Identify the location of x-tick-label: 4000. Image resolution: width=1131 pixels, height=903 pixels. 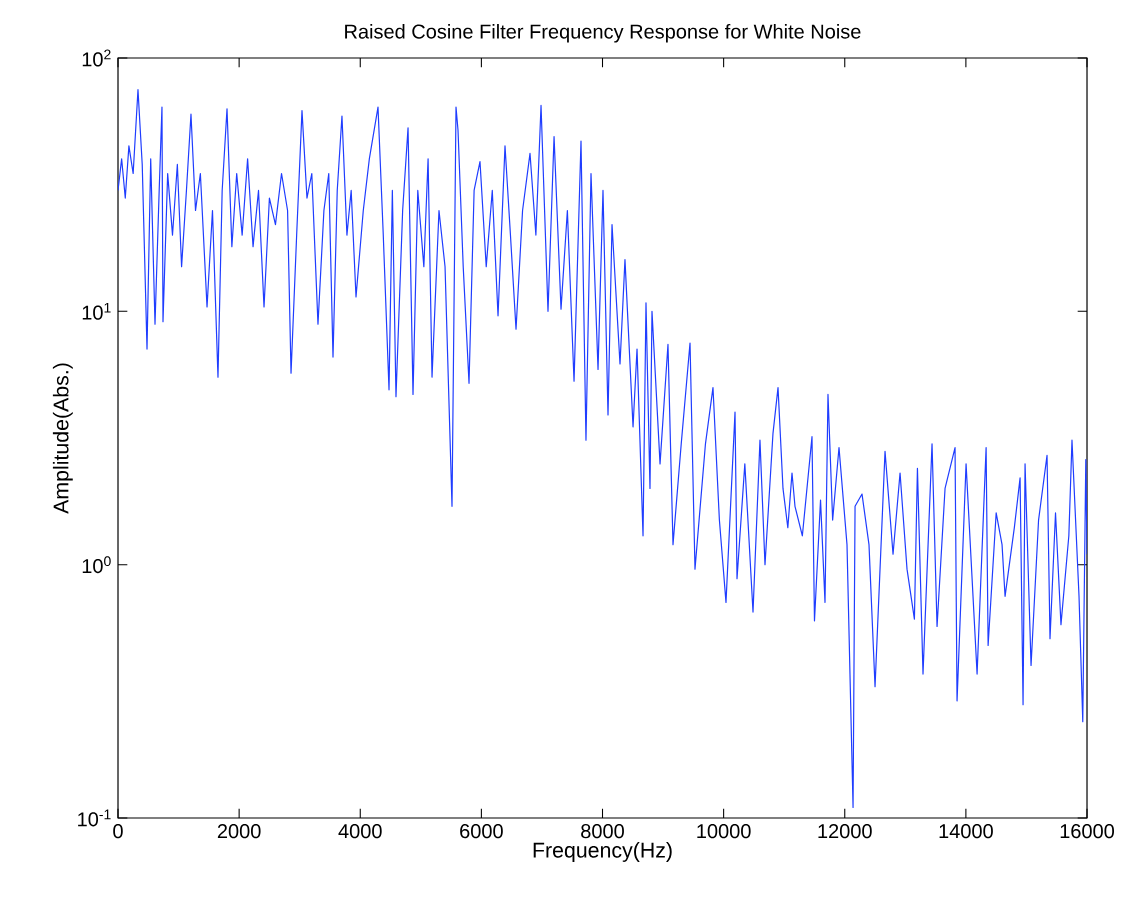
(360, 831).